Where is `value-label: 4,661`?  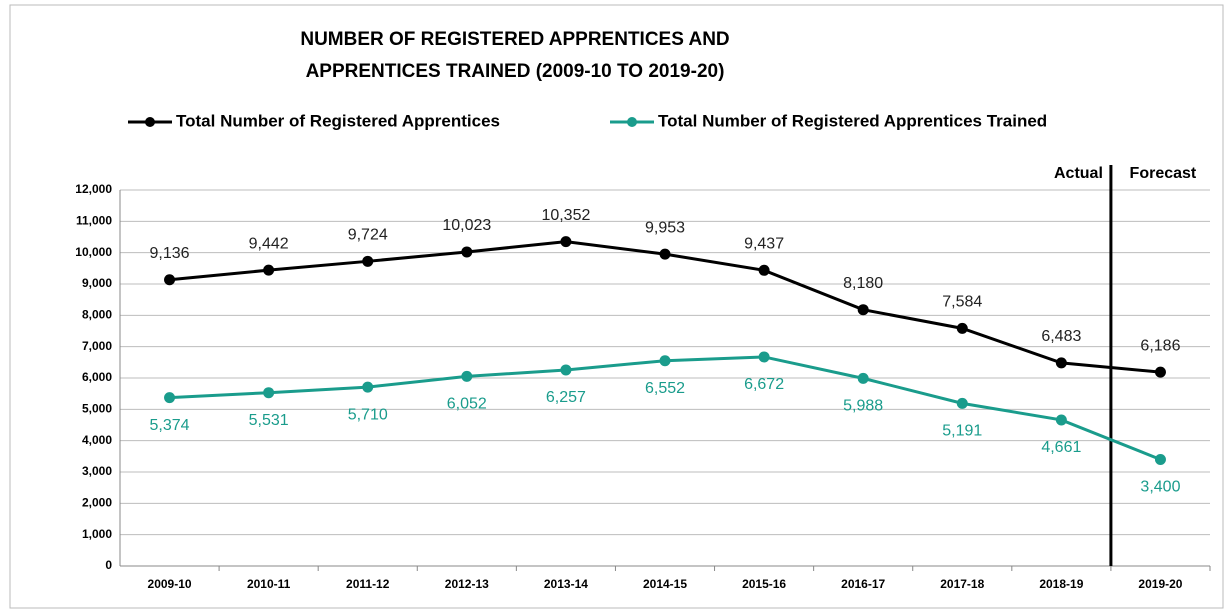
value-label: 4,661 is located at coordinates (1061, 447).